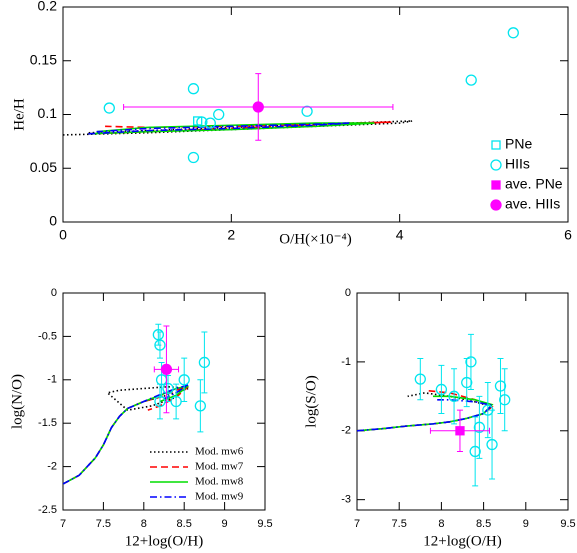  What do you see at coordinates (518, 144) in the screenshot?
I see `legend-label: PNe` at bounding box center [518, 144].